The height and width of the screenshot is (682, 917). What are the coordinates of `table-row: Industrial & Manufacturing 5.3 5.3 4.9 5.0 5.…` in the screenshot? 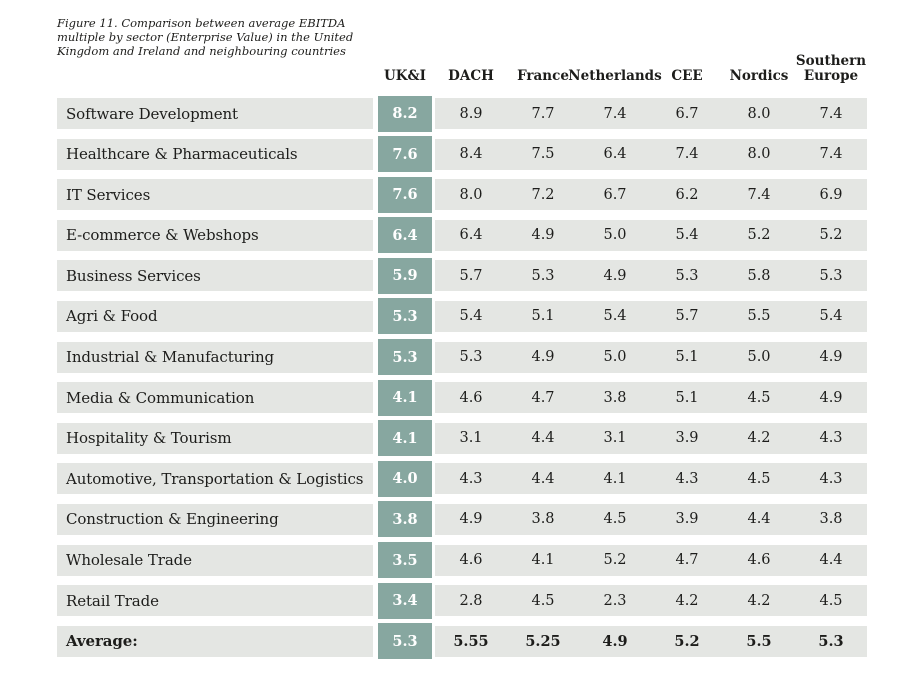 It's located at (463, 357).